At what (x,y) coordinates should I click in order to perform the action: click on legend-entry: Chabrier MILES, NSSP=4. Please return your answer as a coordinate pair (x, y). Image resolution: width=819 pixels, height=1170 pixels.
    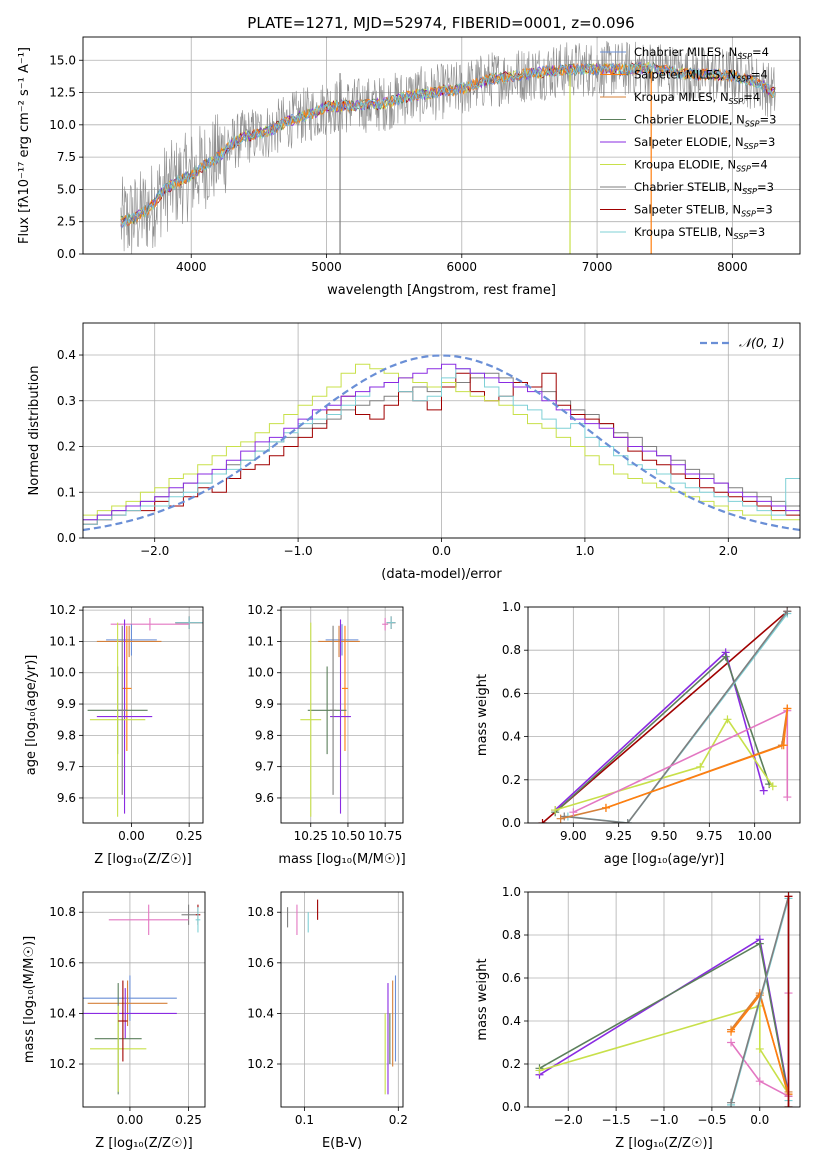
    Looking at the image, I should click on (701, 53).